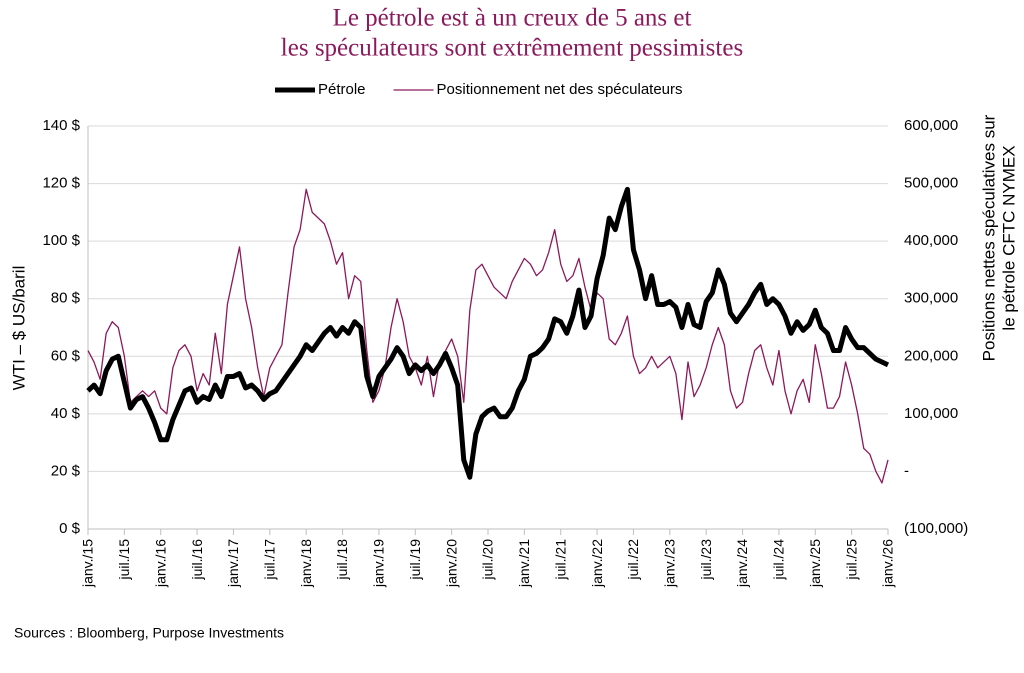  I want to click on y-tick-label: 80 $, so click(66, 298).